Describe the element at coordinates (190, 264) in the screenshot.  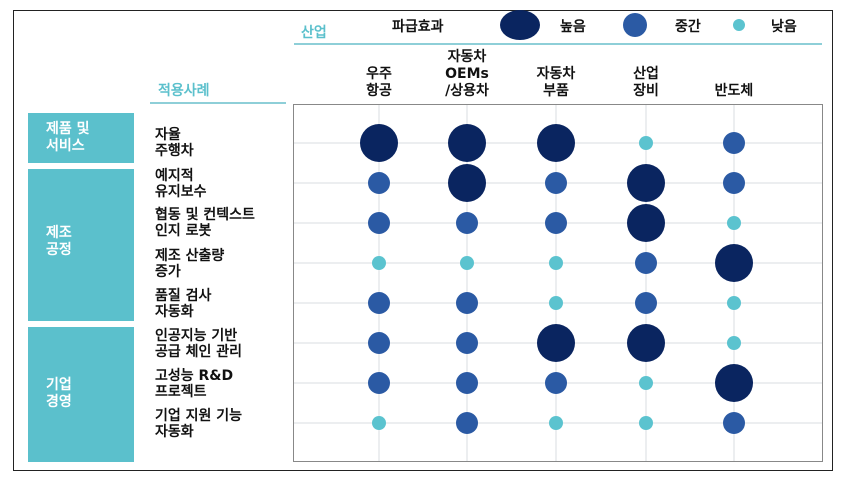
I see `row-label: 제조 산출량 증가` at that location.